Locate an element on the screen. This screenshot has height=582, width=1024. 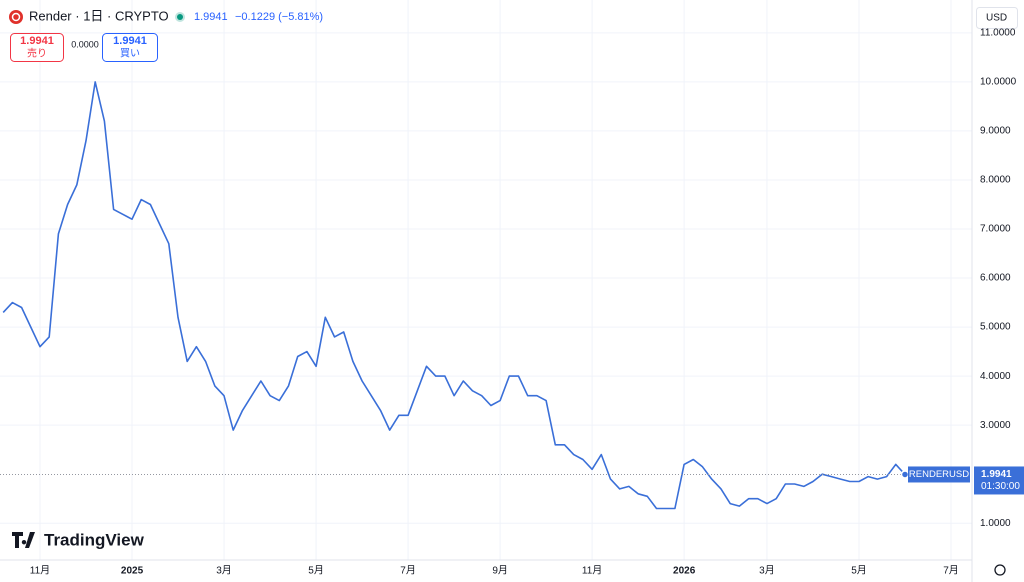
brand: TradingView is located at coordinates (94, 539).